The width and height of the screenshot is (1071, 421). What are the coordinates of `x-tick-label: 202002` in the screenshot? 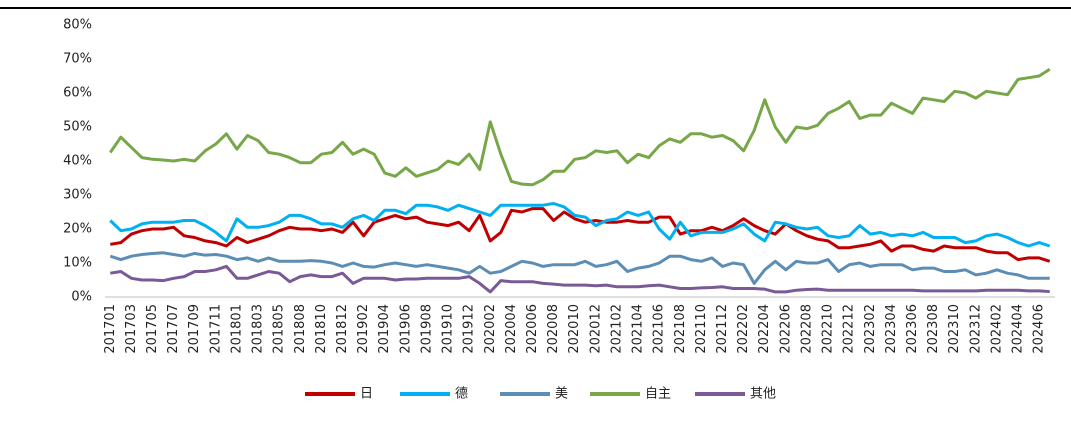 It's located at (490, 329).